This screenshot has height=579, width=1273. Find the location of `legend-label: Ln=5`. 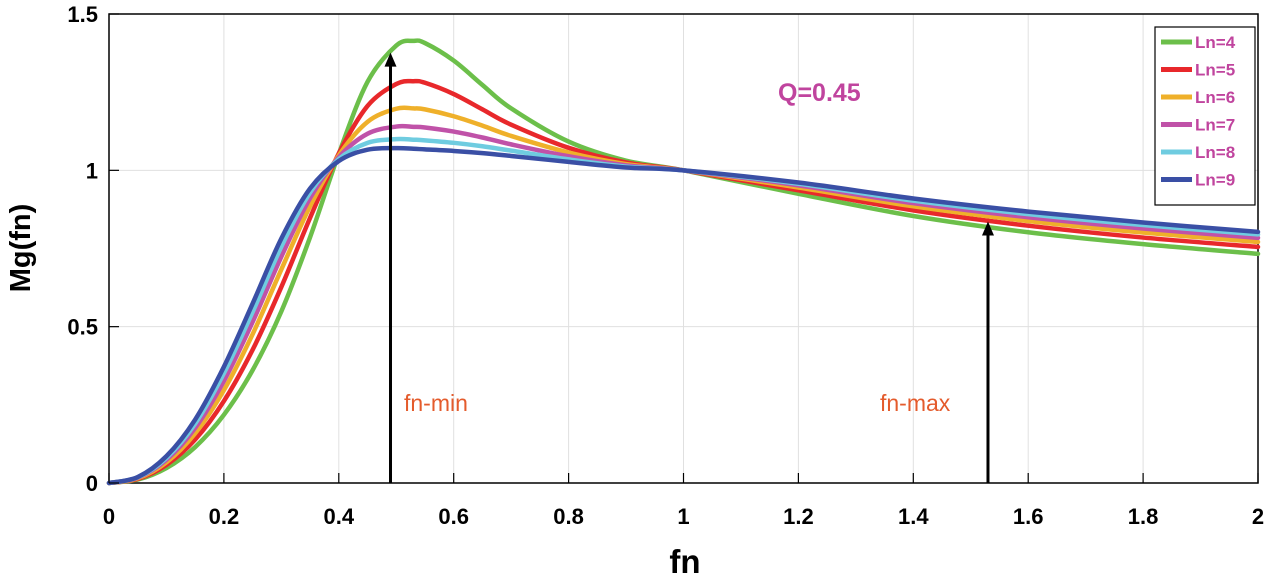

legend-label: Ln=5 is located at coordinates (1215, 70).